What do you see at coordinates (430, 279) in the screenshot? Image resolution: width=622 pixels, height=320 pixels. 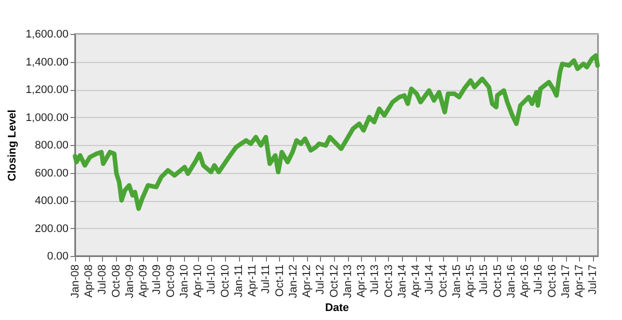 I see `x-tick-label: Jul-14` at bounding box center [430, 279].